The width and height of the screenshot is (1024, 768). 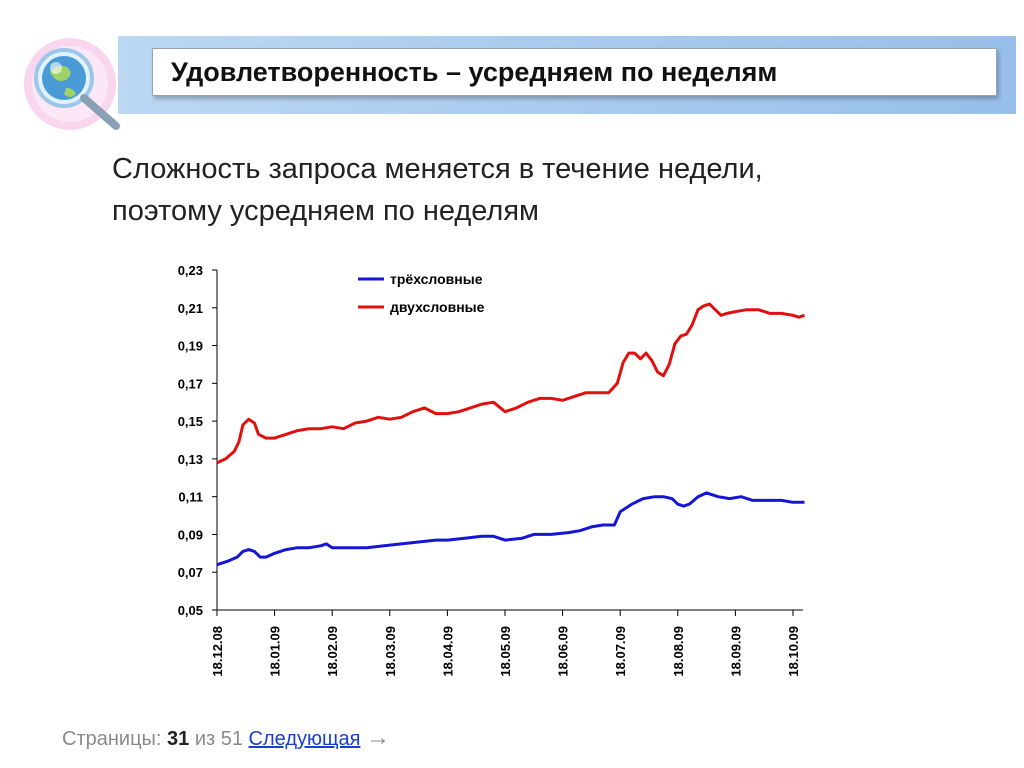 What do you see at coordinates (218, 739) in the screenshot?
I see `page-total: из 51` at bounding box center [218, 739].